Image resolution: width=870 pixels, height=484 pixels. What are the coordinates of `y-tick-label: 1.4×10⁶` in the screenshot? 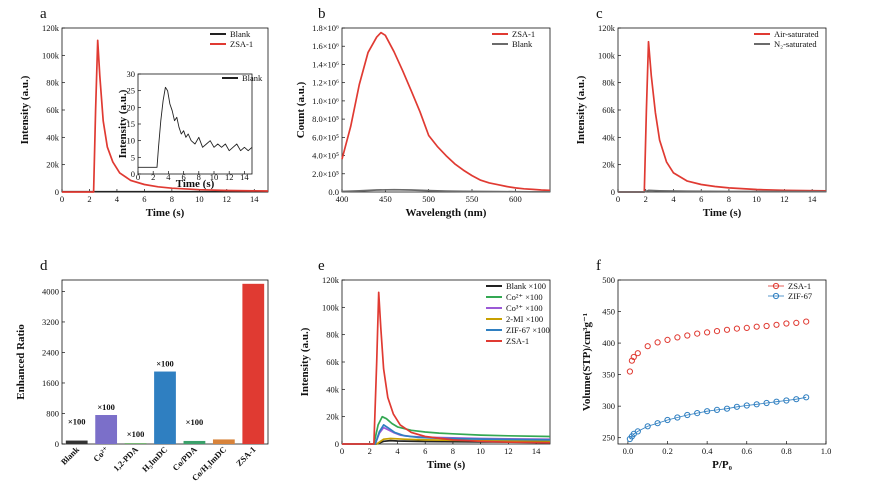 It's located at (325, 64).